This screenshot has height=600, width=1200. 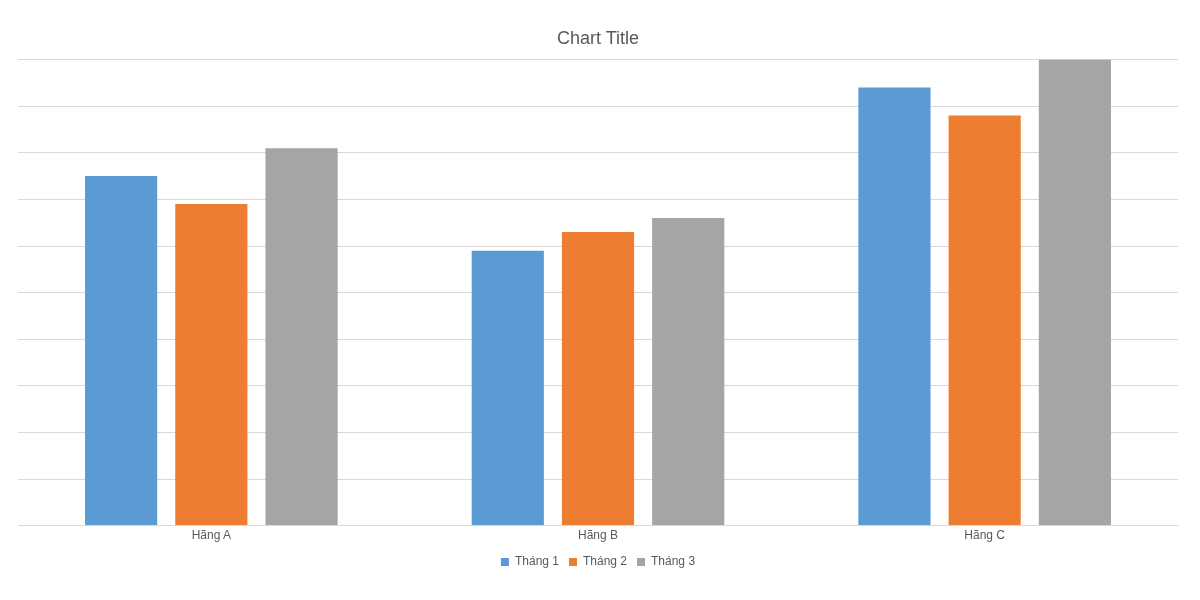 What do you see at coordinates (598, 535) in the screenshot?
I see `x-tick-label: Hãng B` at bounding box center [598, 535].